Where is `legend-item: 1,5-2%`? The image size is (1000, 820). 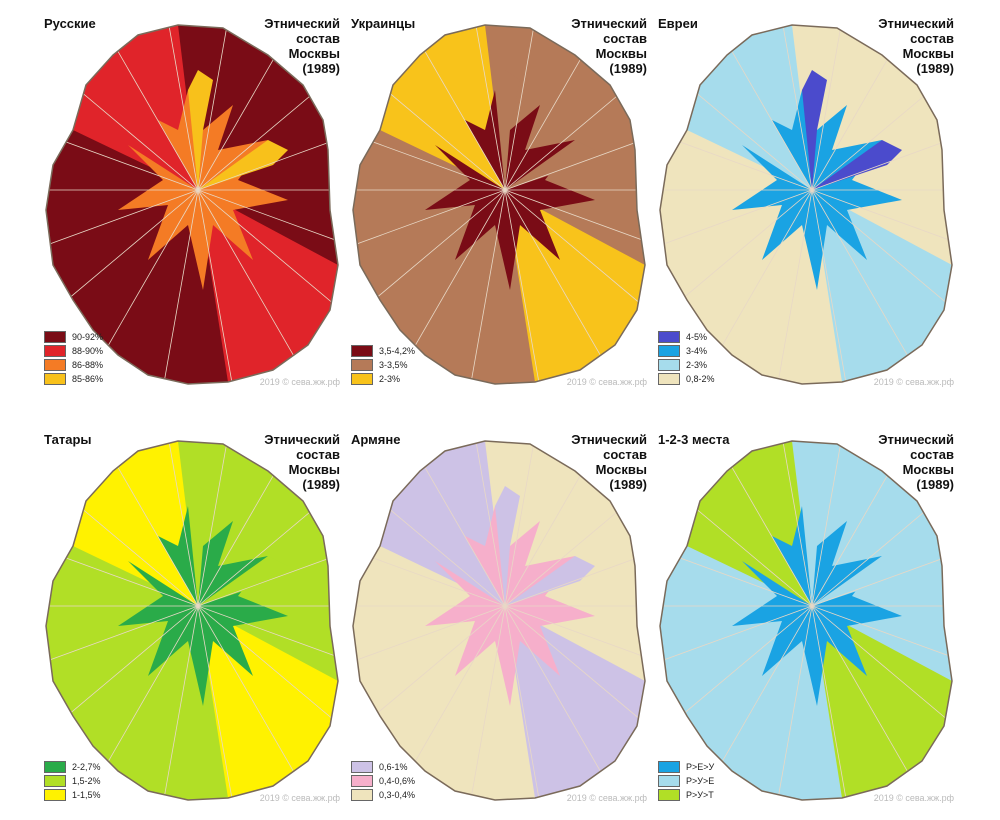 legend-item: 1,5-2% is located at coordinates (72, 780).